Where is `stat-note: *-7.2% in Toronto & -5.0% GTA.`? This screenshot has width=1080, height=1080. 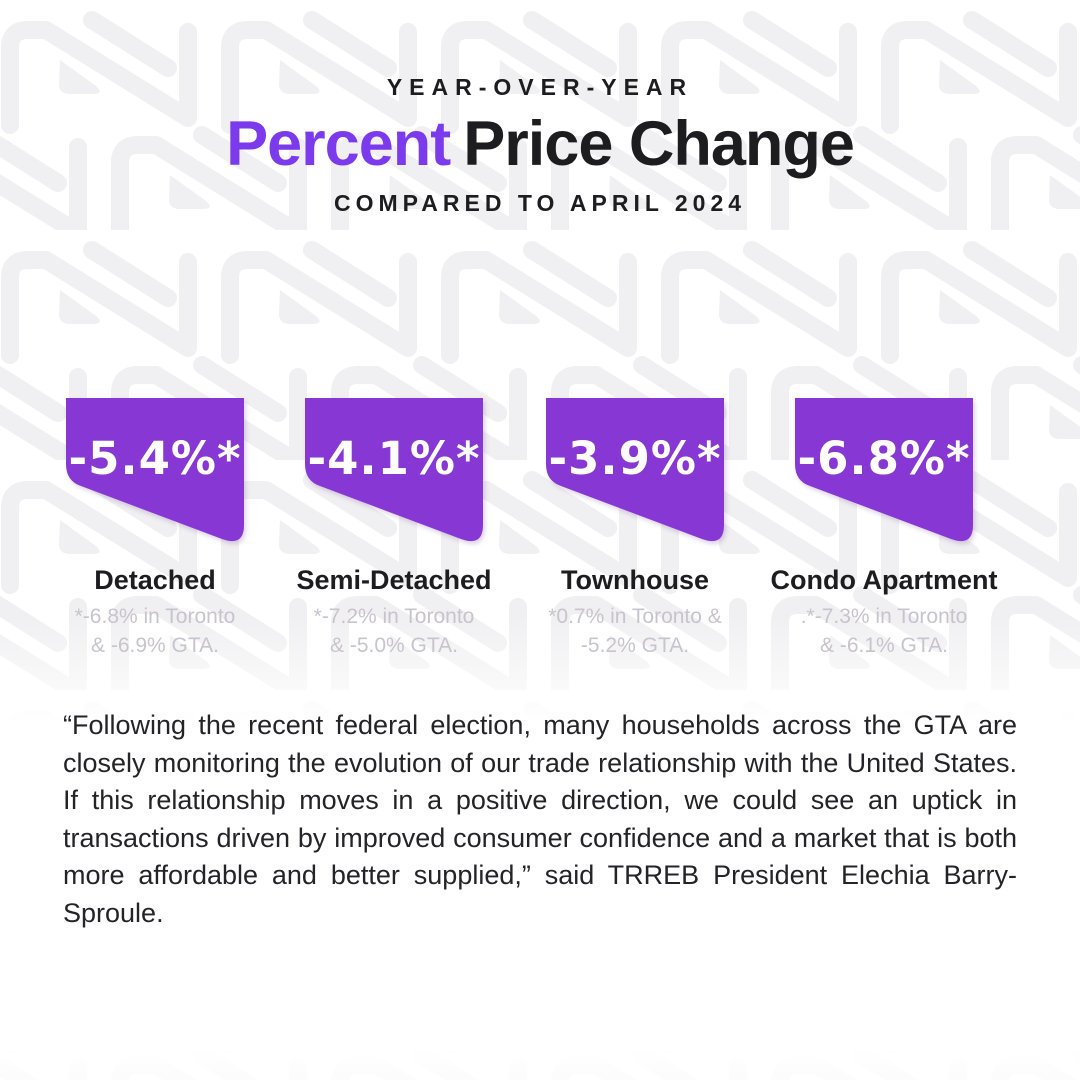
stat-note: *-7.2% in Toronto & -5.0% GTA. is located at coordinates (394, 631).